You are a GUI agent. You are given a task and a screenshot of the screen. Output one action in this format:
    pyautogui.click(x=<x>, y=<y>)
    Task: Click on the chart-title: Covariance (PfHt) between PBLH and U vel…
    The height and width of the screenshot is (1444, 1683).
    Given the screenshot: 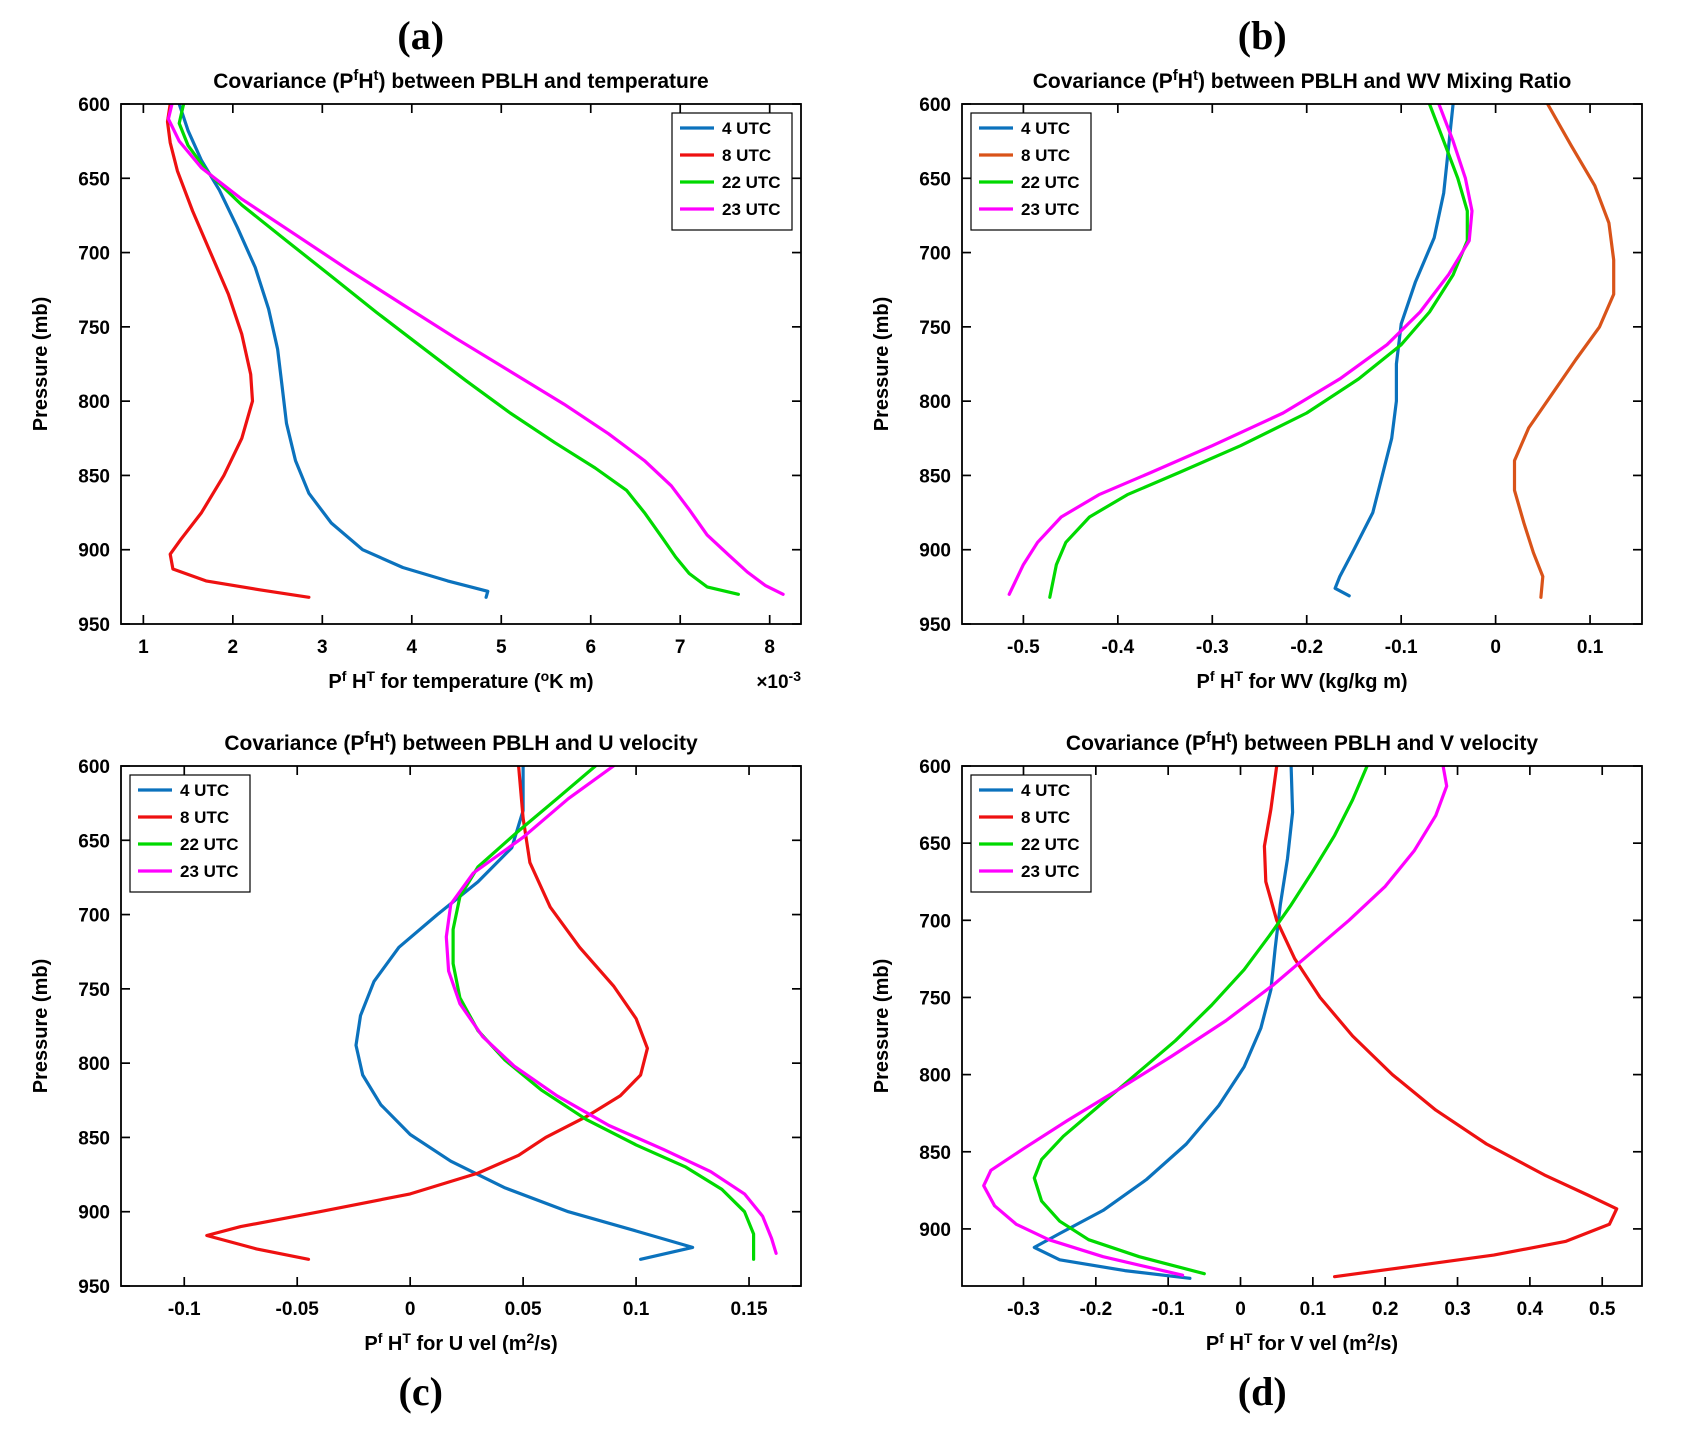 What is the action you would take?
    pyautogui.click(x=461, y=742)
    